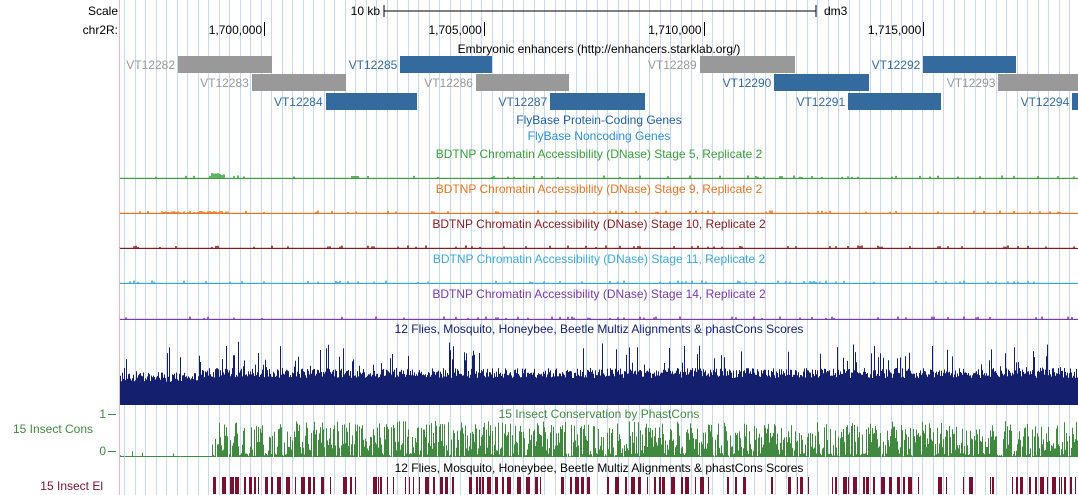 Image resolution: width=1078 pixels, height=495 pixels. What do you see at coordinates (102, 414) in the screenshot?
I see `conservation-axis-max: 1` at bounding box center [102, 414].